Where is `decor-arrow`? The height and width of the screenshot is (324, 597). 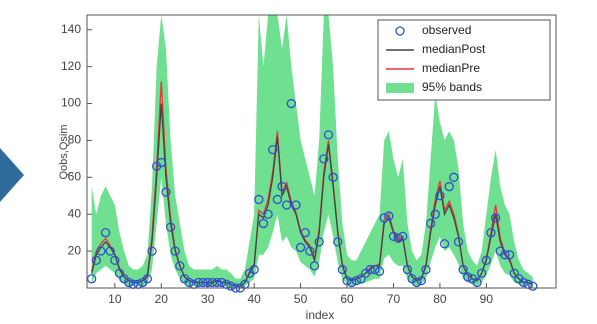
decor-arrow is located at coordinates (12, 175).